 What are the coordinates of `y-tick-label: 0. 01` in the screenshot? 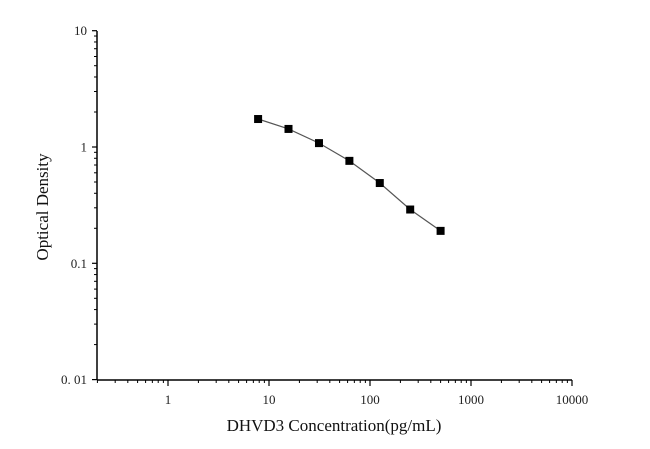 It's located at (74, 379).